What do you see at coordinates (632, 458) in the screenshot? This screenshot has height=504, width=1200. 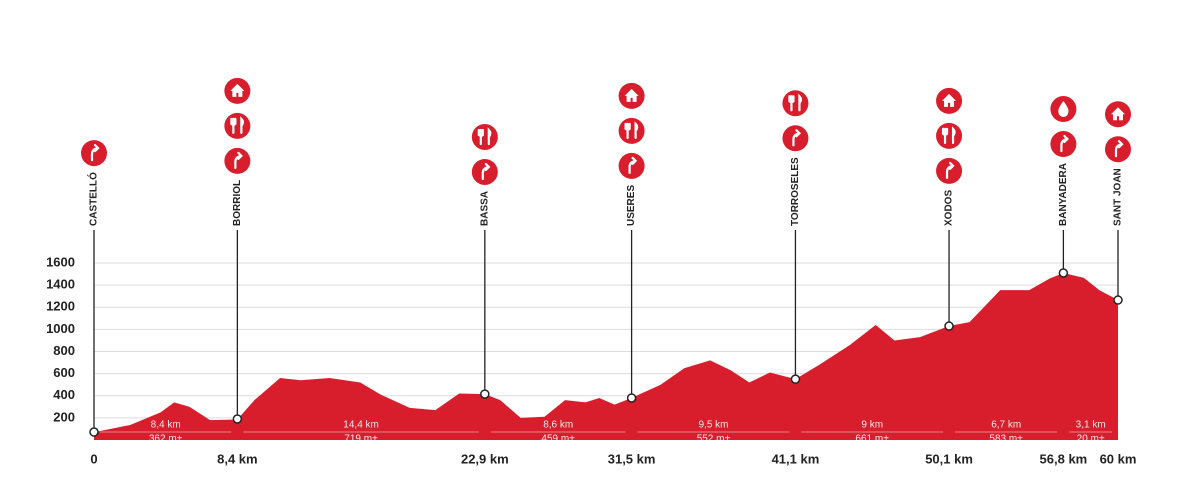 I see `x-tick-label: 31,5 km` at bounding box center [632, 458].